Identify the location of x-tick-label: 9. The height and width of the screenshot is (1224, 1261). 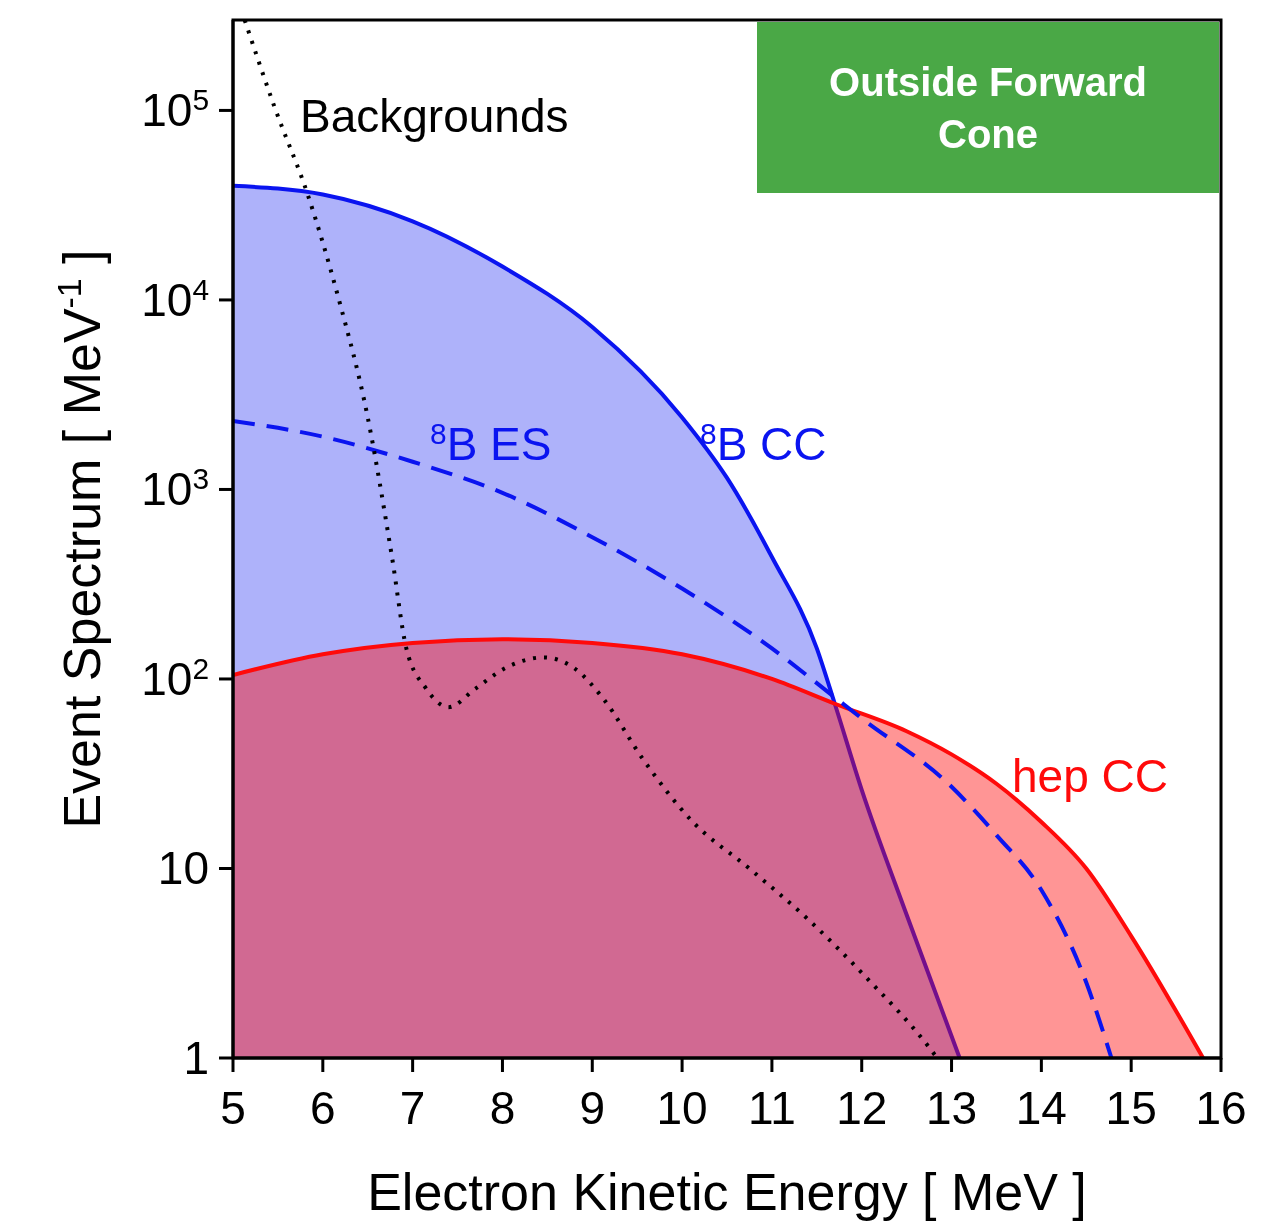
(592, 1108).